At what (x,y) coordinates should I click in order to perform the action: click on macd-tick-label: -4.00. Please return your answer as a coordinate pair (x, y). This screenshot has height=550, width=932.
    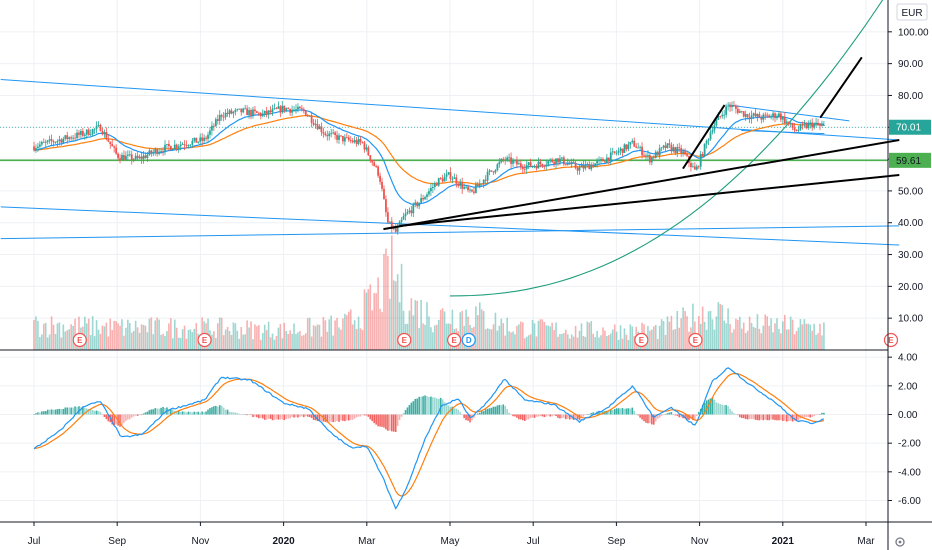
    Looking at the image, I should click on (909, 472).